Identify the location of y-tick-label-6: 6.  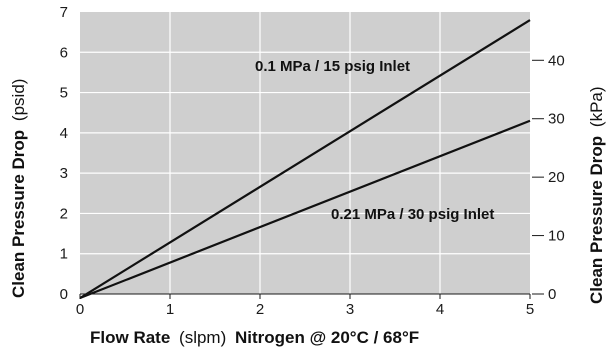
(64, 52).